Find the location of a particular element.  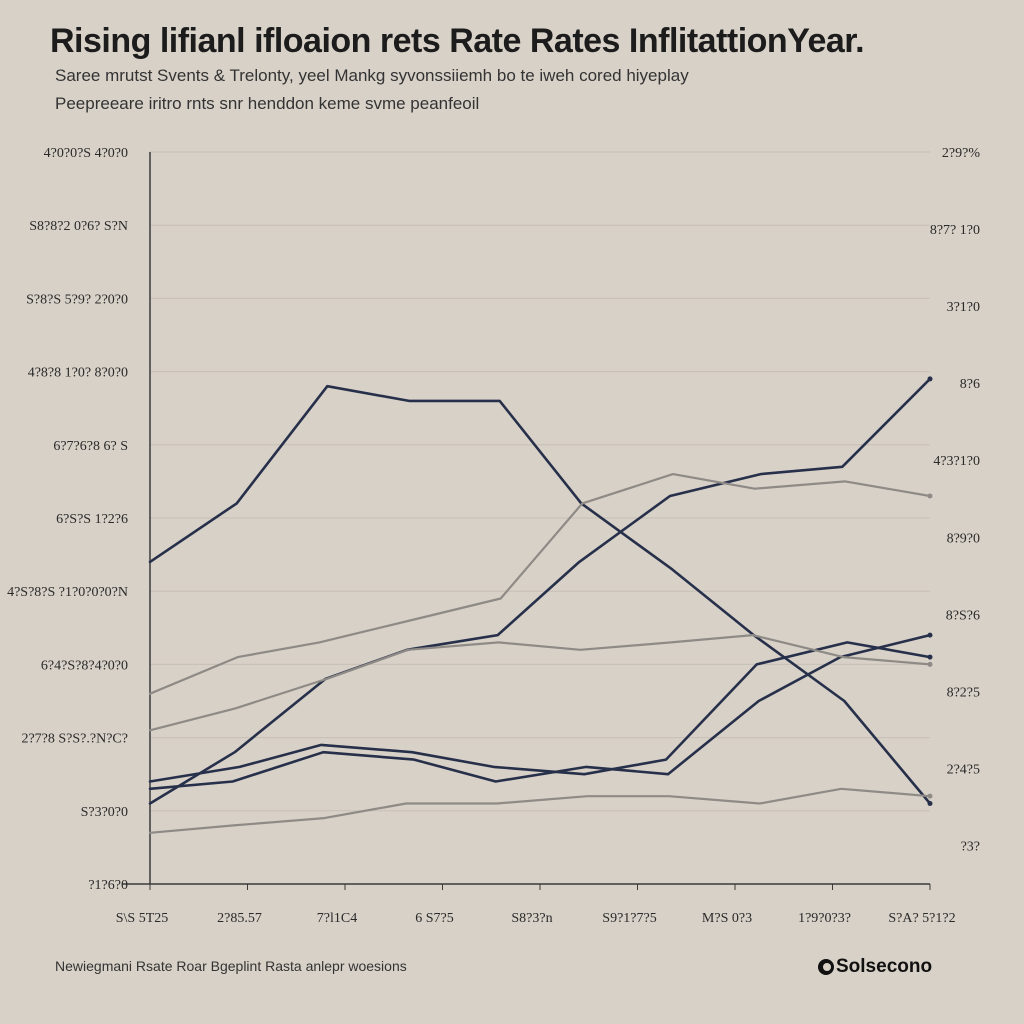

y-tick-label-left: 4?S?8?S ?1?0?0?0?N is located at coordinates (67, 592).